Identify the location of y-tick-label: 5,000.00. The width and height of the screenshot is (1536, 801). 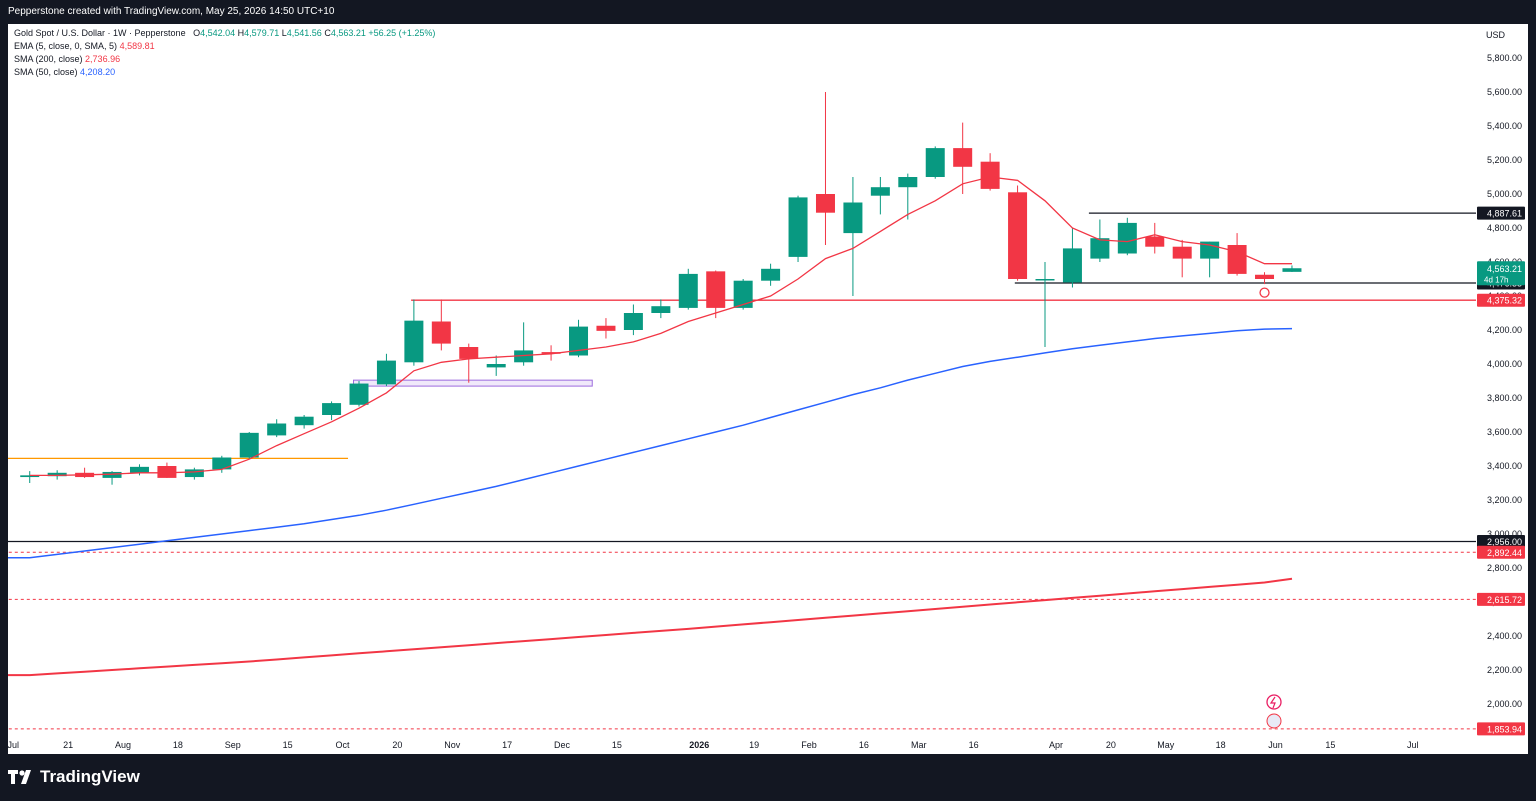
(1504, 194).